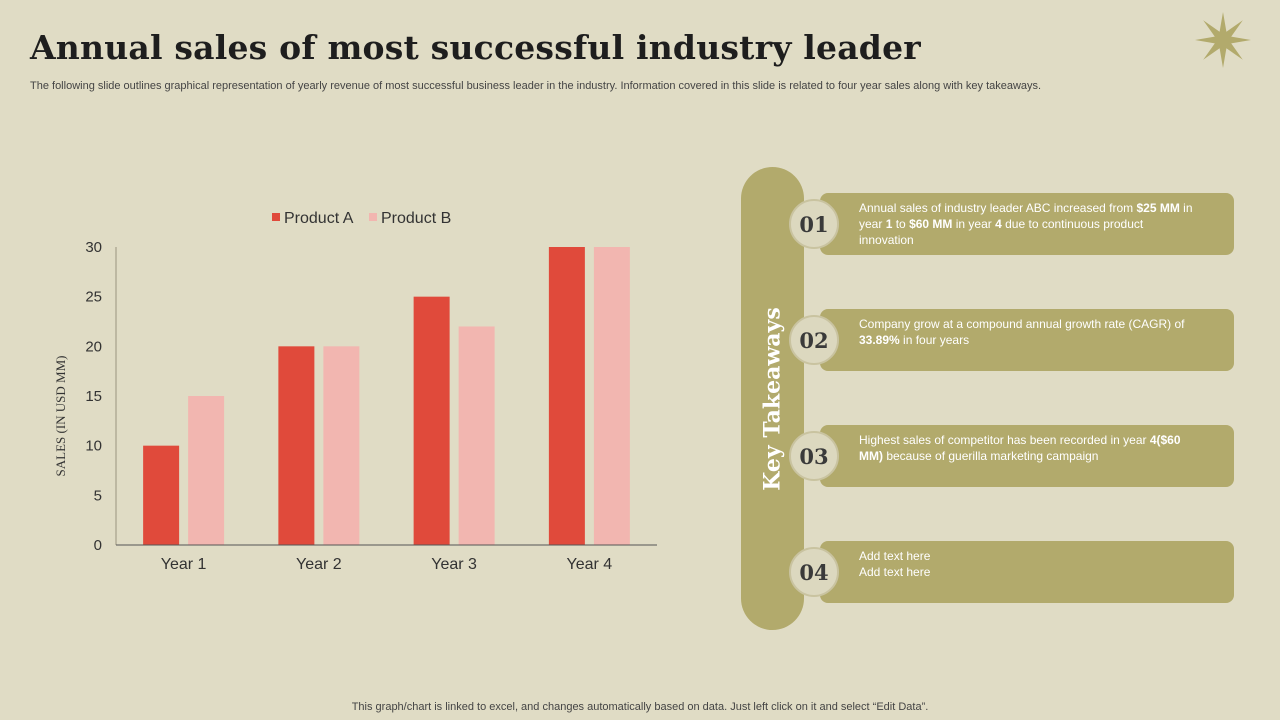 The image size is (1280, 720). What do you see at coordinates (1223, 40) in the screenshot?
I see `star-burst-icon` at bounding box center [1223, 40].